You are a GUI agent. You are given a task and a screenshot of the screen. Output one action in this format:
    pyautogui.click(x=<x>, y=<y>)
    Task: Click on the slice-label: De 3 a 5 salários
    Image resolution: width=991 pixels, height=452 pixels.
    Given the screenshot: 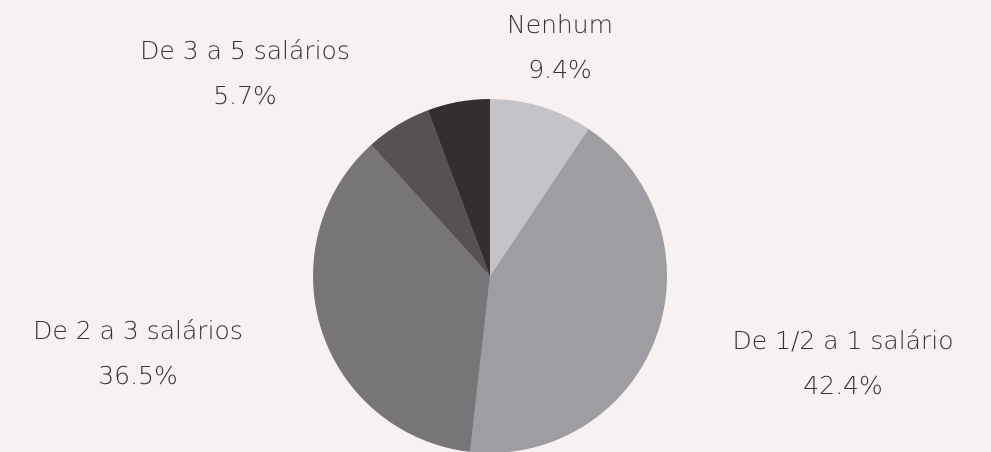 What is the action you would take?
    pyautogui.click(x=245, y=50)
    